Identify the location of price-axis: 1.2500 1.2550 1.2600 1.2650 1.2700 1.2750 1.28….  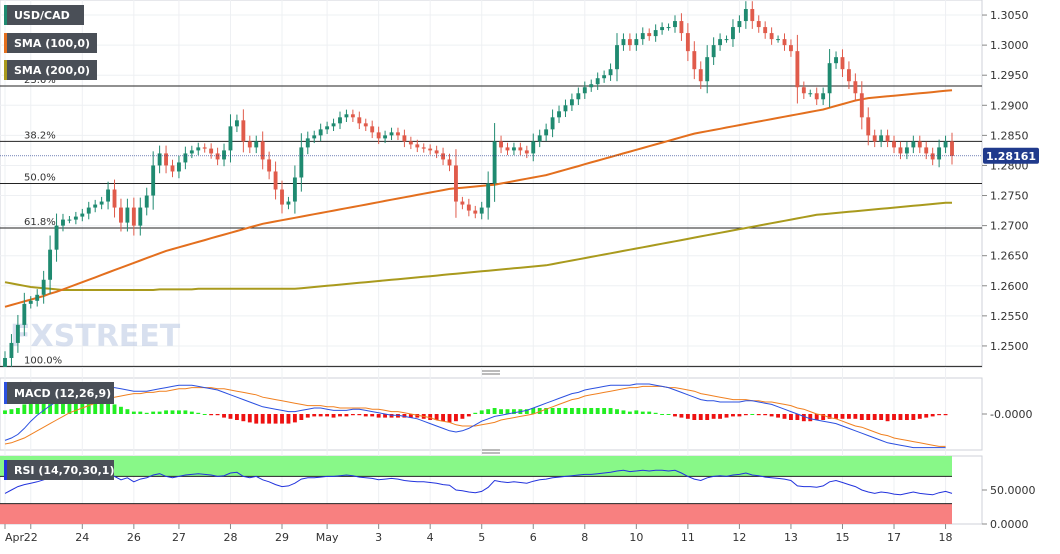
(1005, 181).